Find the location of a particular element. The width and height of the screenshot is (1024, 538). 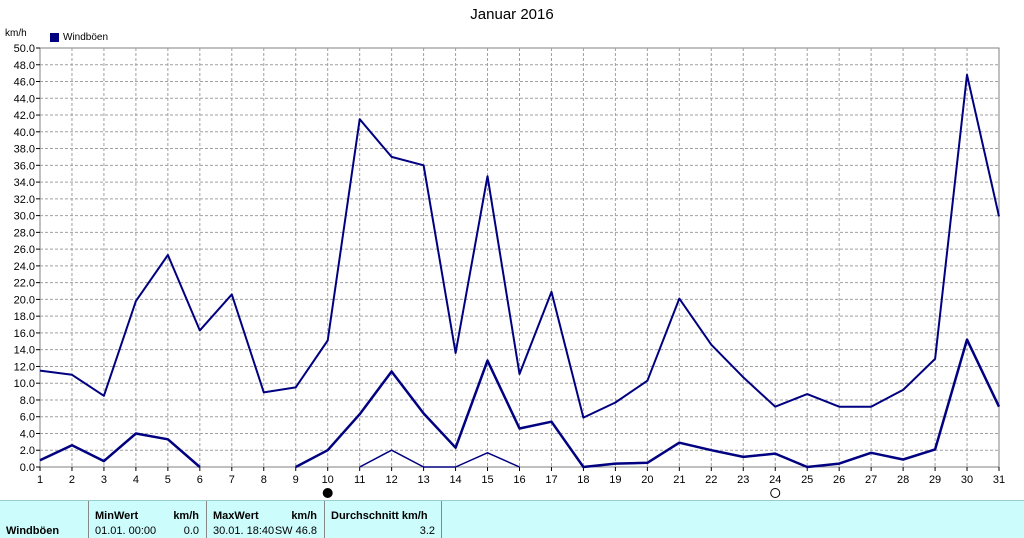

max-cell: MaxWert km/h 30.01. 18:40 SW 46.8 is located at coordinates (264, 519).